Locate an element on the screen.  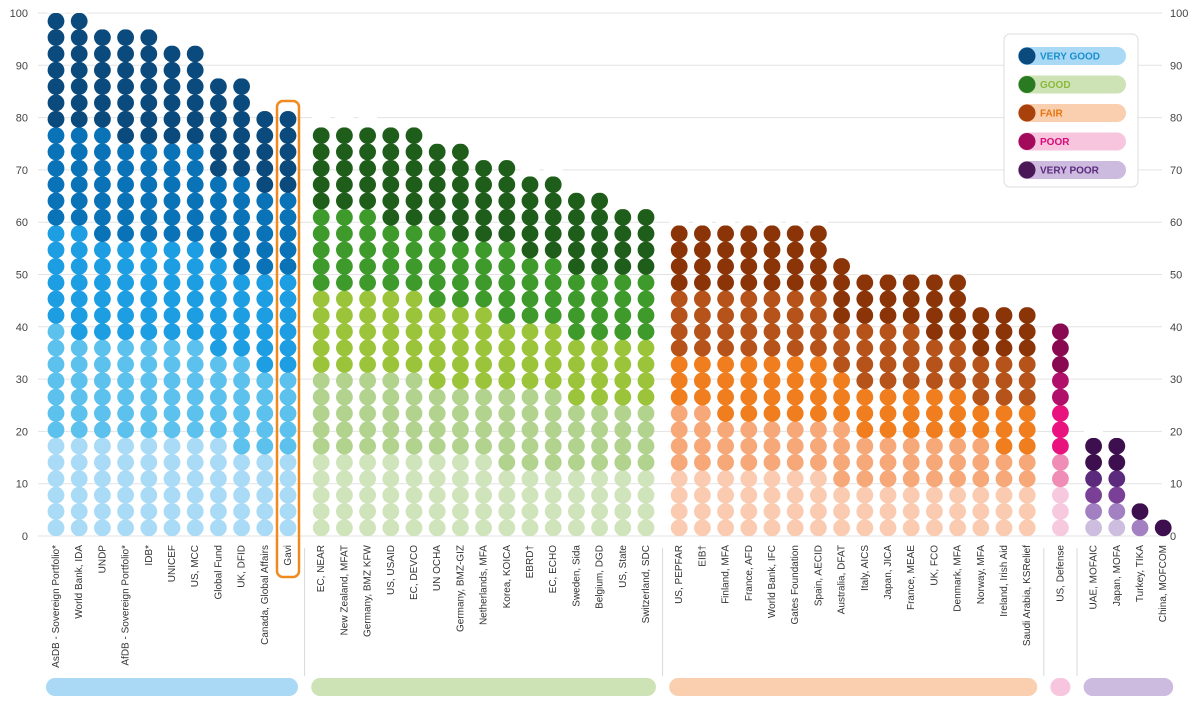
bar-idb is located at coordinates (149, 278).